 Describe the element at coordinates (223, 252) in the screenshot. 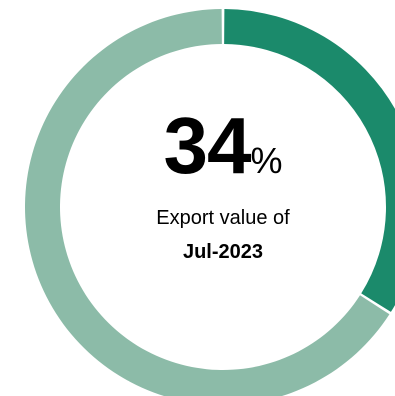

I see `center-period: Jul-2023` at that location.